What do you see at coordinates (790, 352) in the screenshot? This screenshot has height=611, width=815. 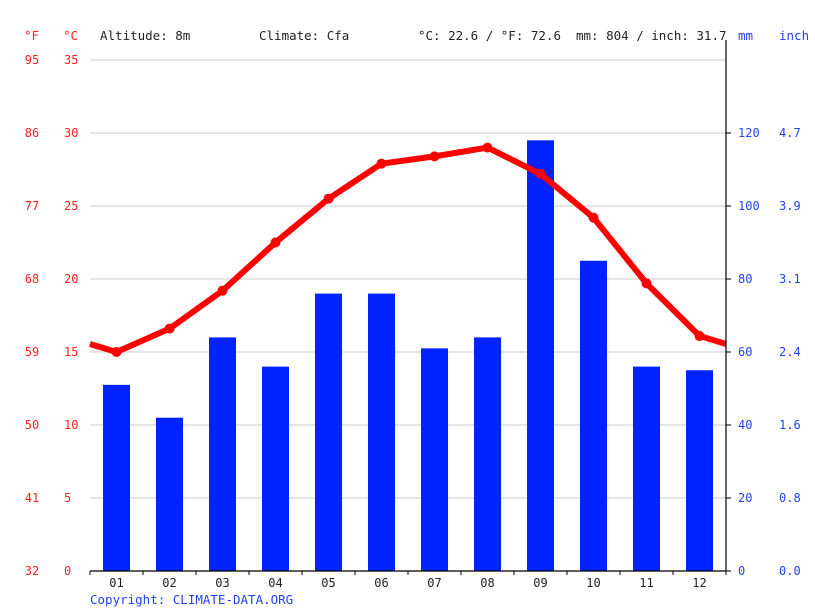 I see `inch-tick-label: 2.4` at bounding box center [790, 352].